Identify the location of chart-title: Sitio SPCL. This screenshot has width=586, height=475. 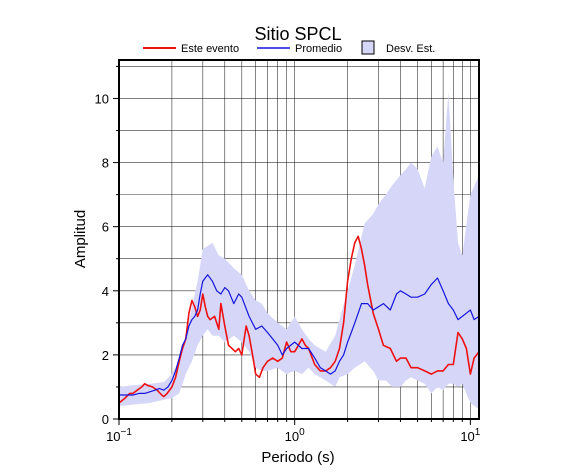
(297, 34).